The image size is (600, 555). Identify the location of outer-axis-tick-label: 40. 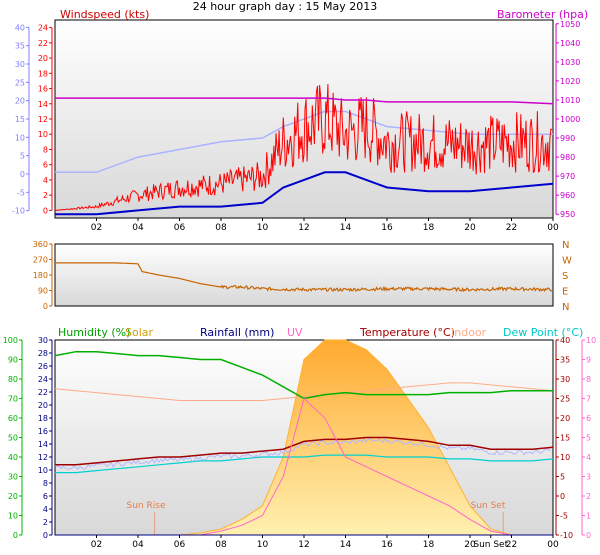
(20, 27).